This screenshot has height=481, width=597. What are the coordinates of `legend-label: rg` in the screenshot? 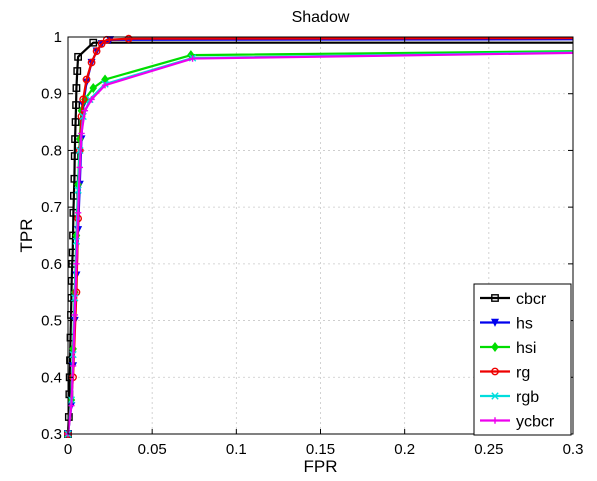 It's located at (523, 373).